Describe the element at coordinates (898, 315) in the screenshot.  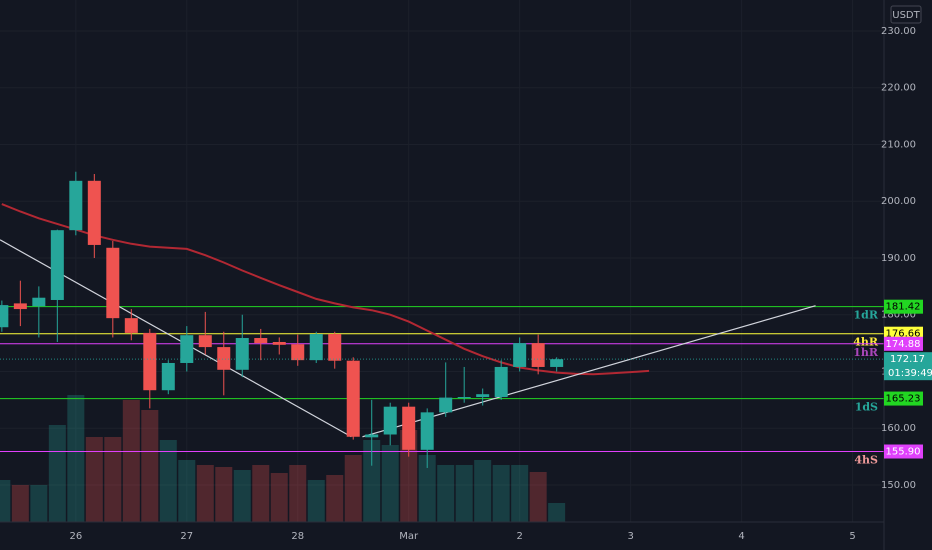
I see `y-tick-label: 180.00` at that location.